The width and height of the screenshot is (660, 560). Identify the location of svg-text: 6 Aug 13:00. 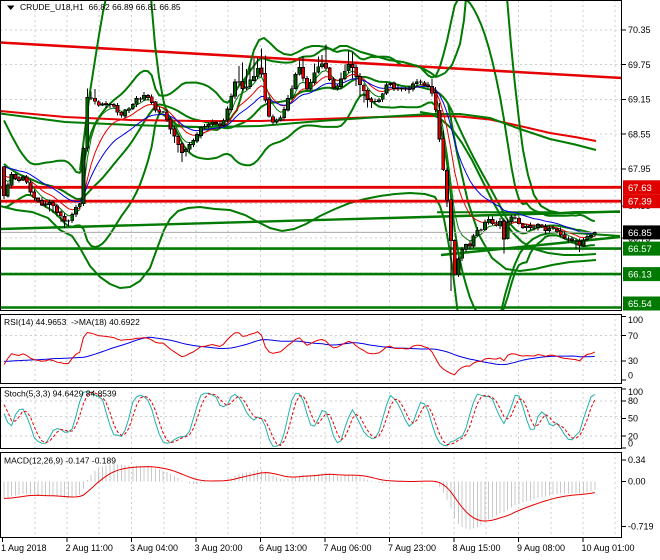
(283, 548).